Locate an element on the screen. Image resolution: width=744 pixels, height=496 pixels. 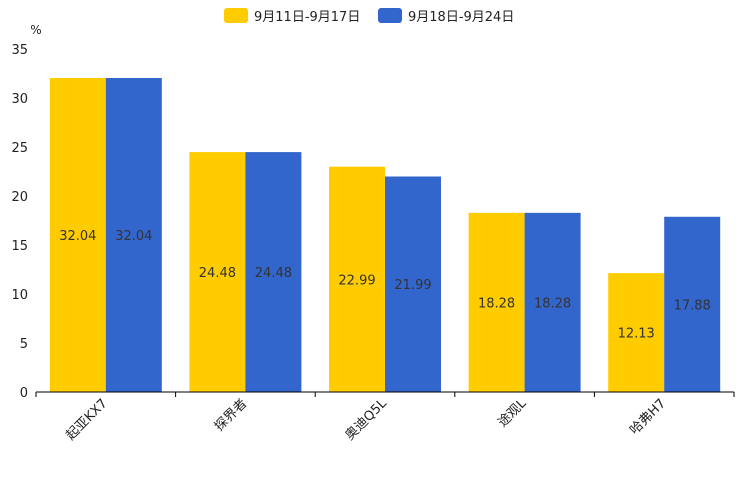
y-tick-label: 35 is located at coordinates (19, 50).